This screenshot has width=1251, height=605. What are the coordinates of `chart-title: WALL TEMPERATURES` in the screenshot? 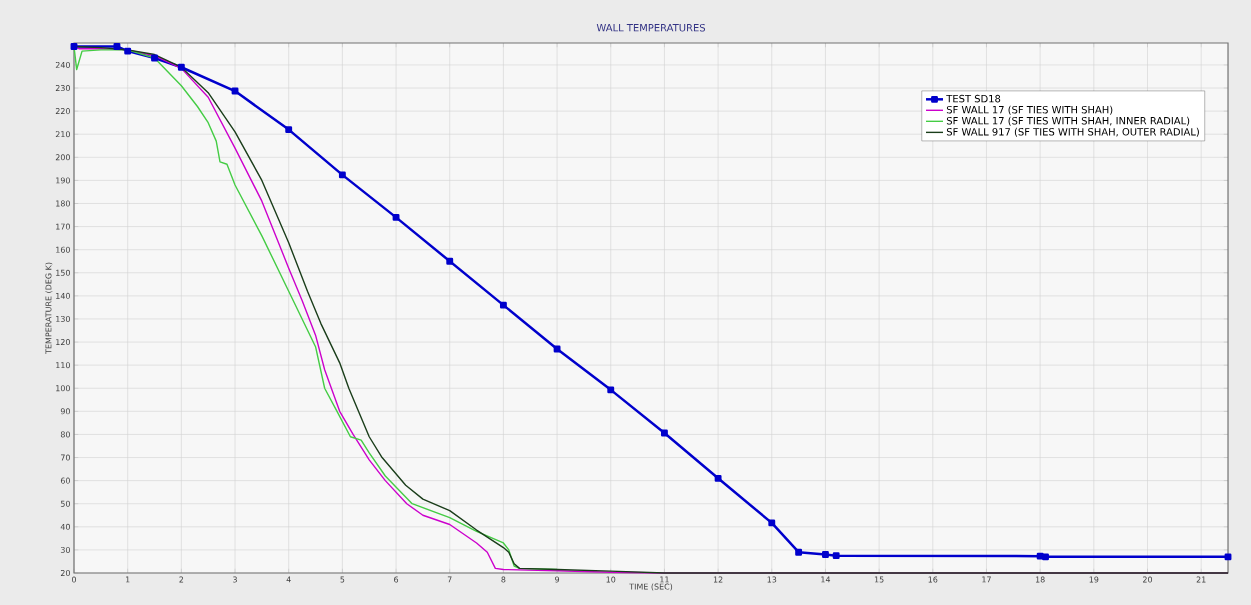 It's located at (651, 27).